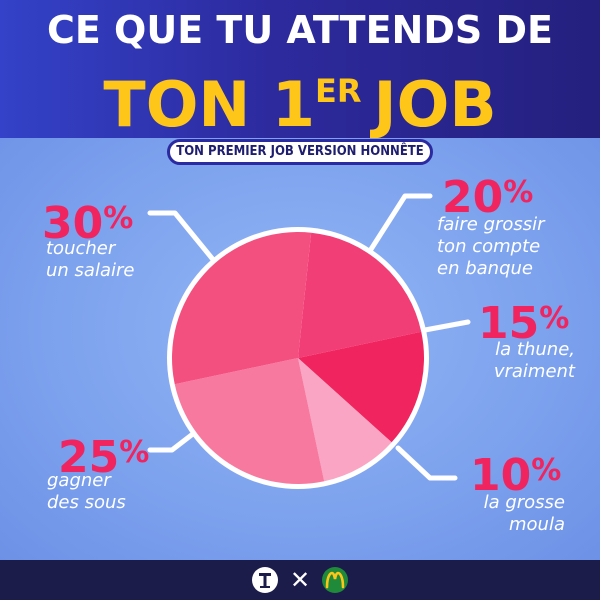 The image size is (600, 600). Describe the element at coordinates (435, 104) in the screenshot. I see `title-job: JOB` at that location.